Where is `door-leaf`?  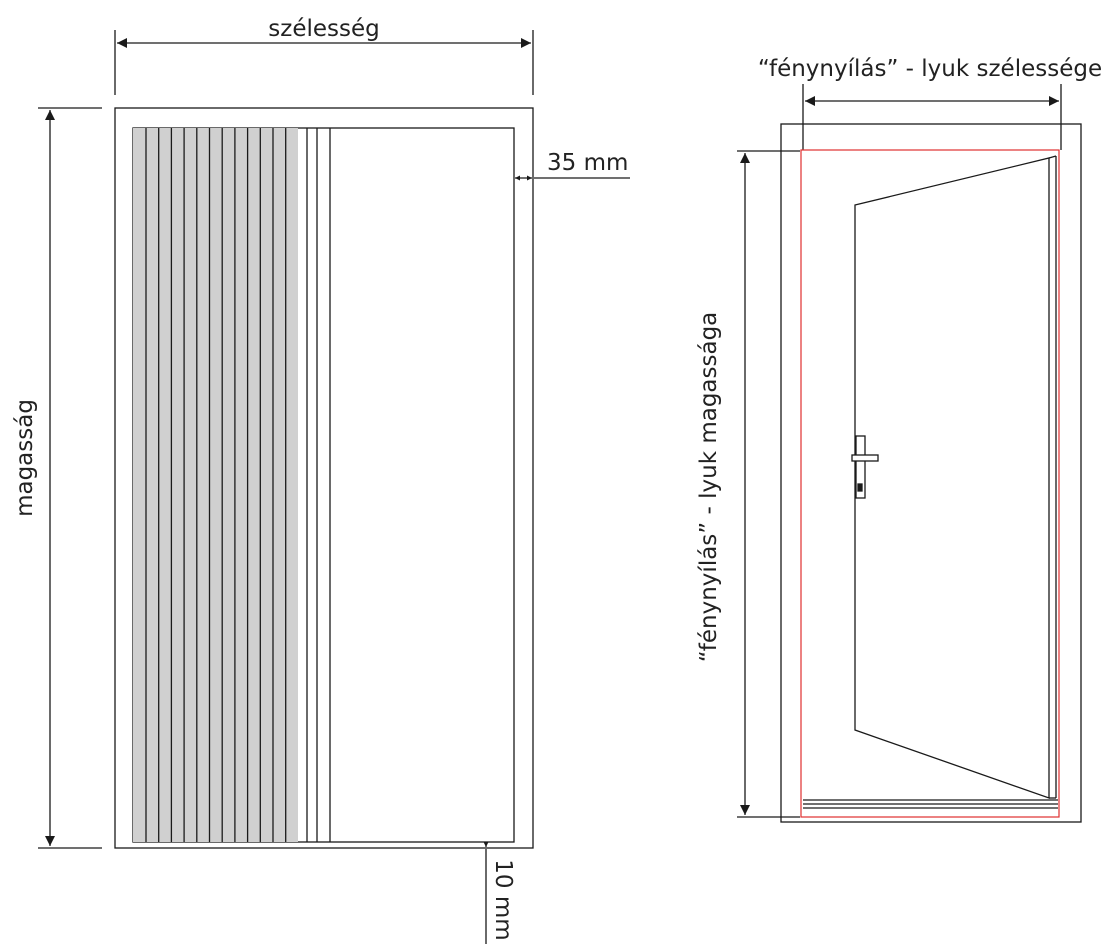
door-leaf is located at coordinates (952, 478).